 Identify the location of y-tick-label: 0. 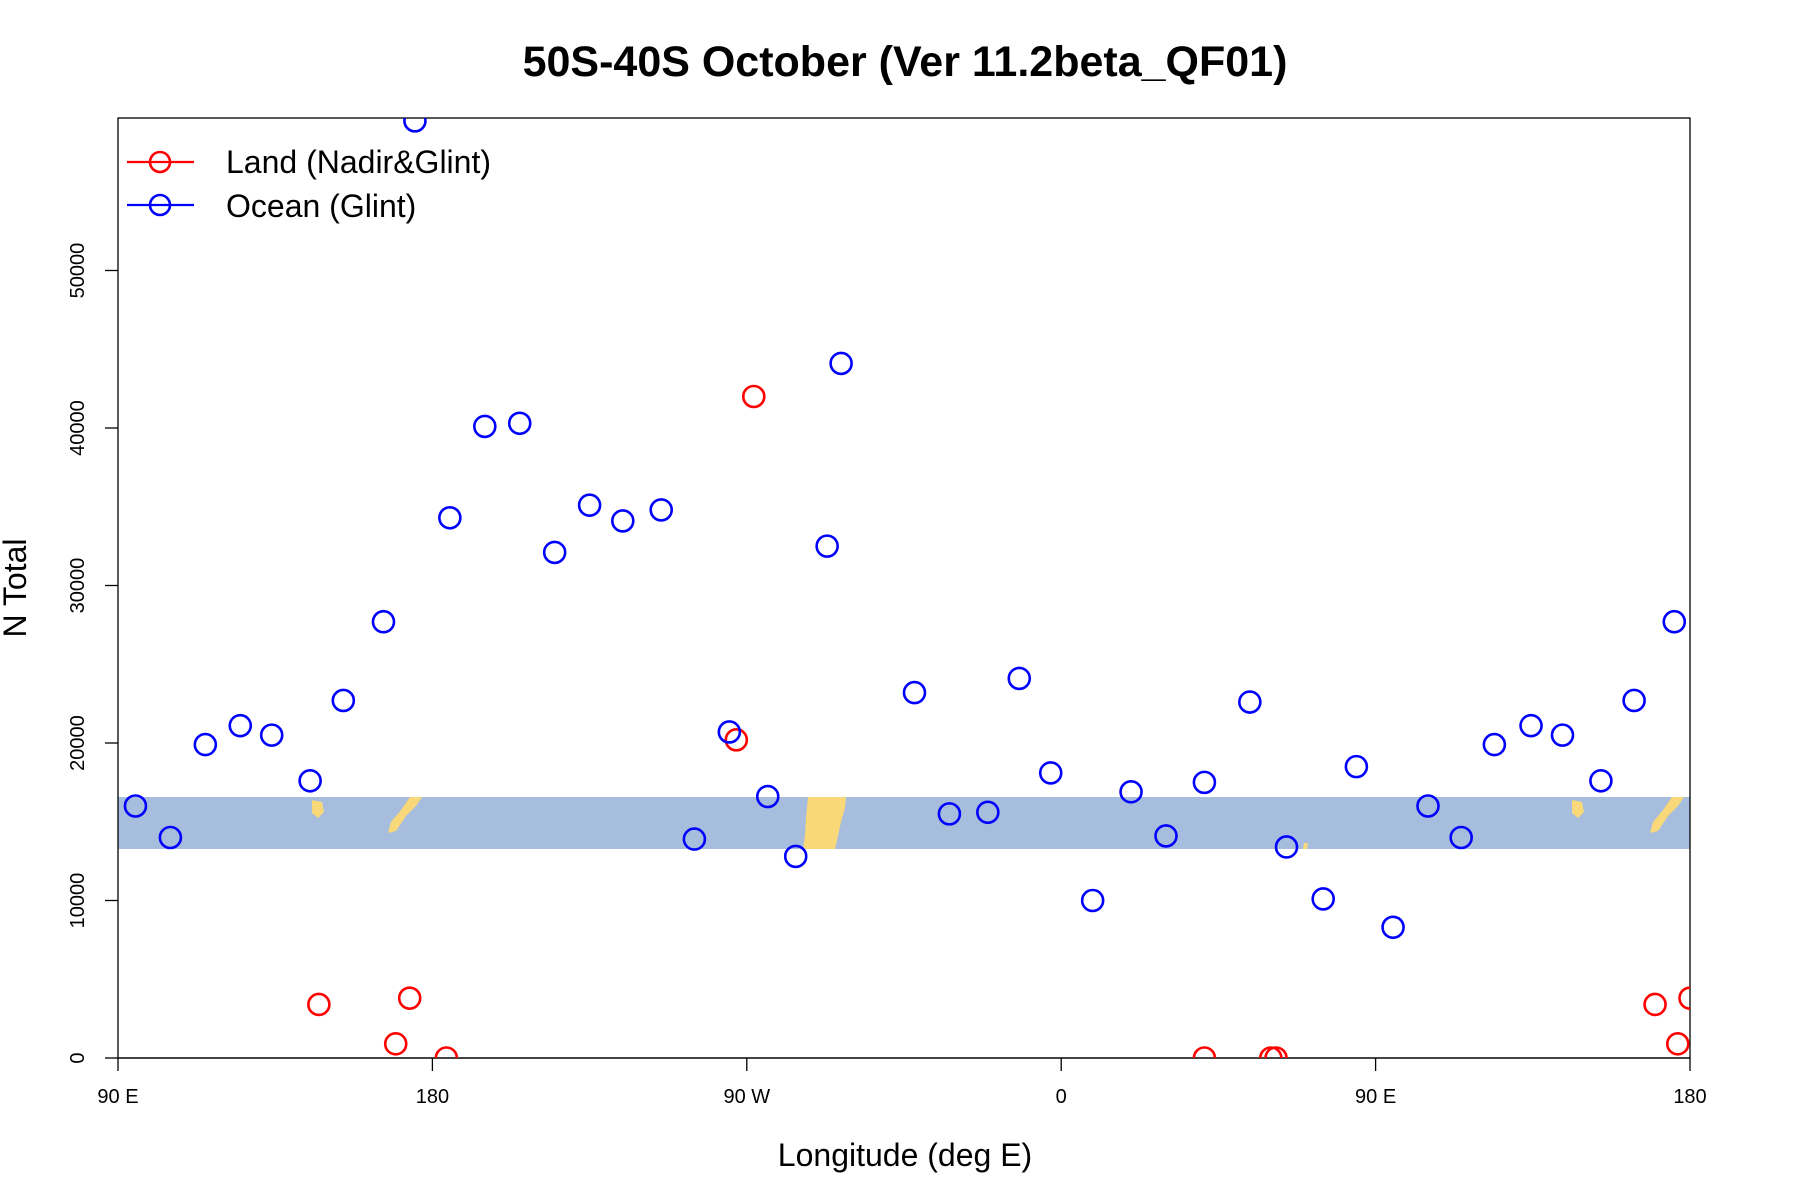
(78, 1057).